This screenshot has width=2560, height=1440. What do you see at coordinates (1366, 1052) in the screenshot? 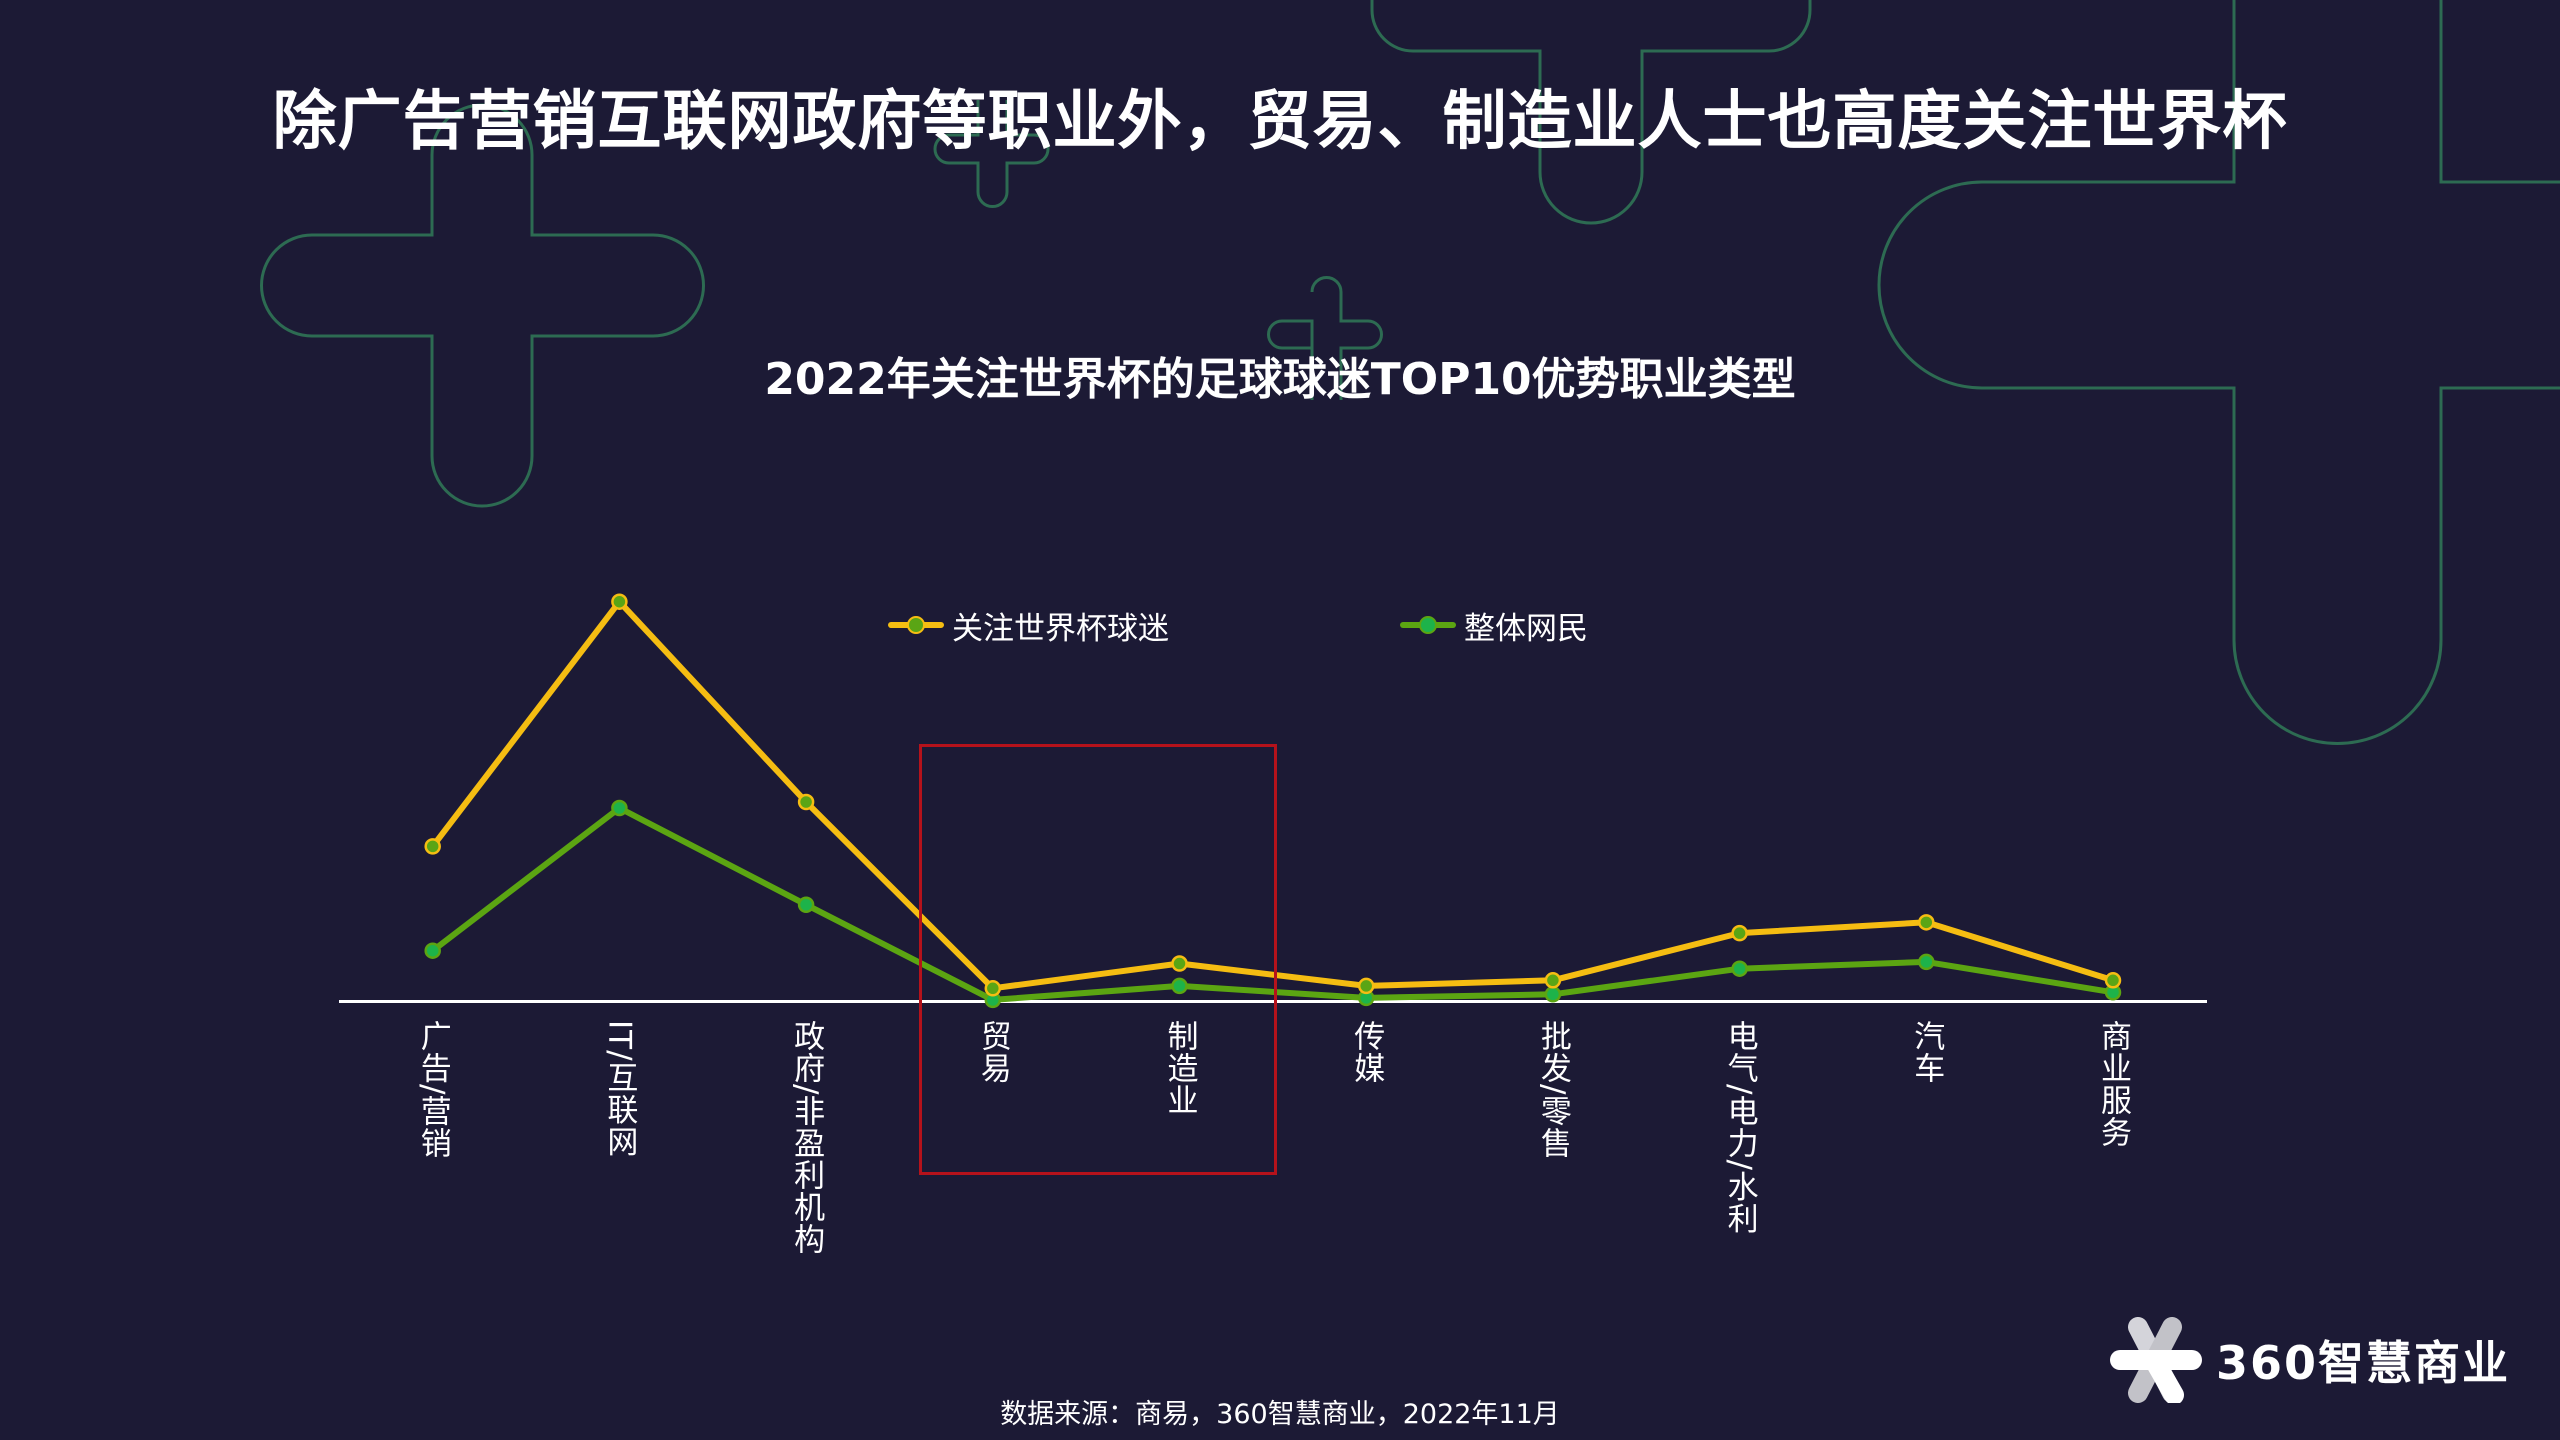
I see `x-axis-label: 传媒` at bounding box center [1366, 1052].